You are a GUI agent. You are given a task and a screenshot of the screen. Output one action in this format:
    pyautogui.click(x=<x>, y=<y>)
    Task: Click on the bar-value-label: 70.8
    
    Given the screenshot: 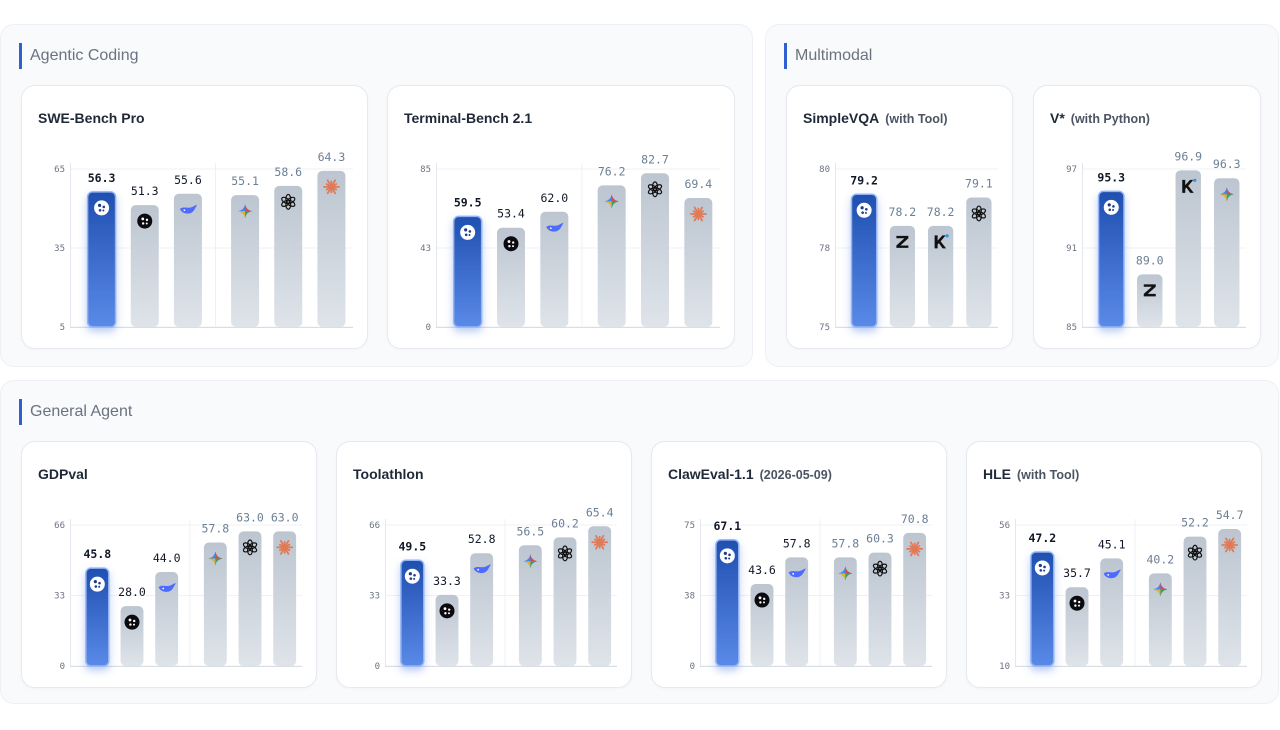 What is the action you would take?
    pyautogui.click(x=915, y=519)
    